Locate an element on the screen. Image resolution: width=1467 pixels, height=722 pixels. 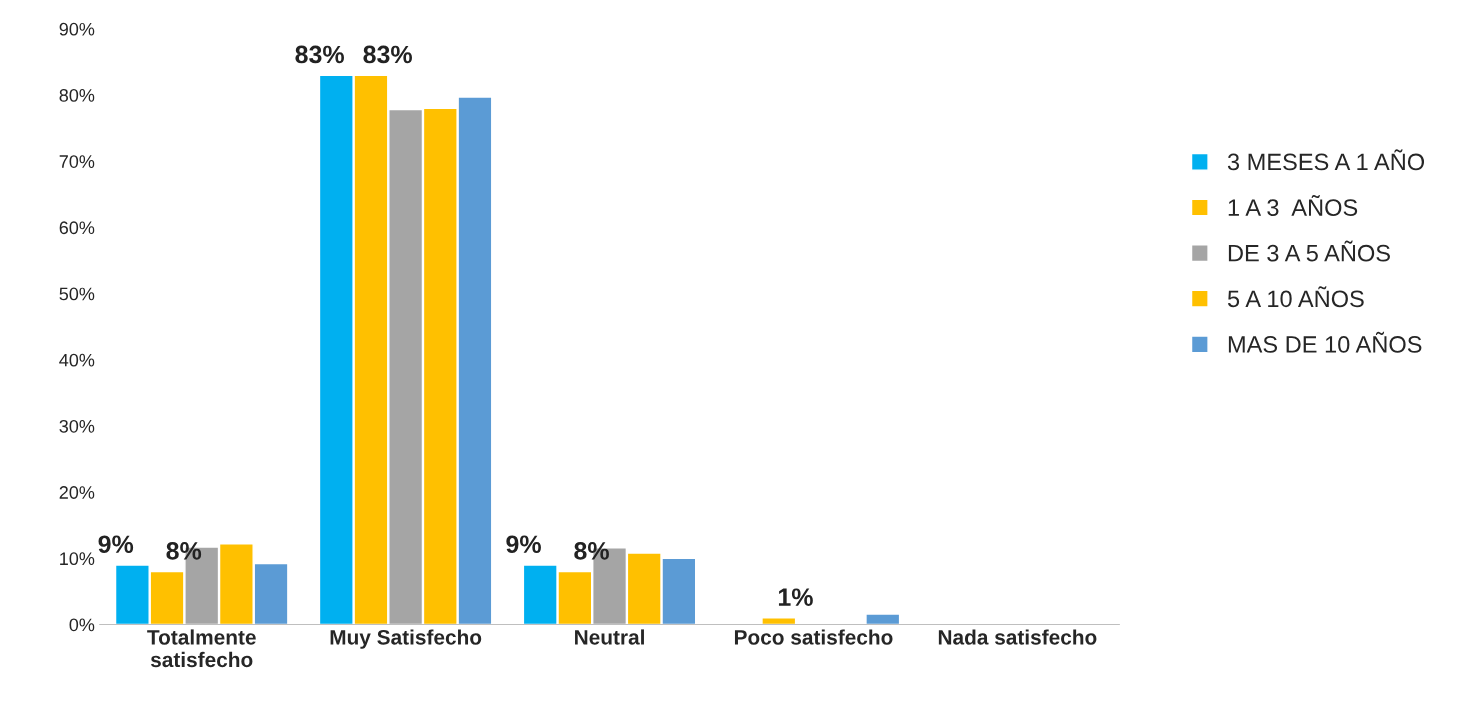
y-tick-label: 90% is located at coordinates (77, 29).